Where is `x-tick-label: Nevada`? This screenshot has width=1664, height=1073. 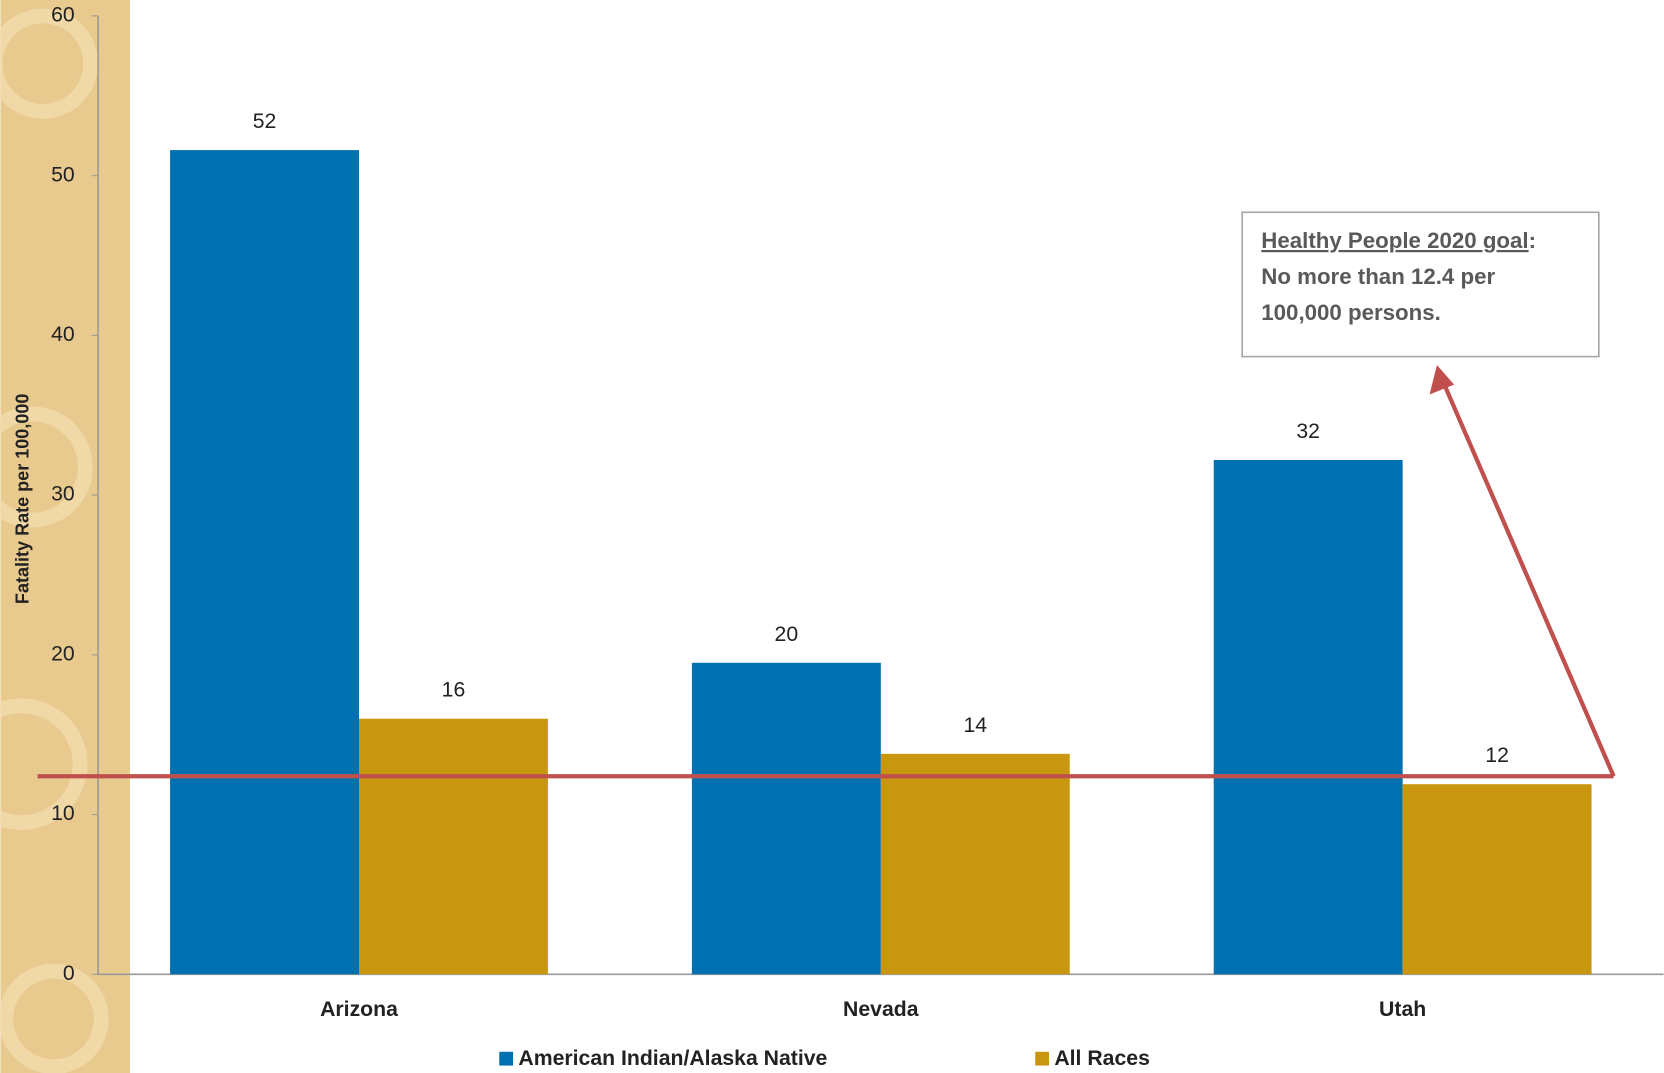
x-tick-label: Nevada is located at coordinates (881, 1009).